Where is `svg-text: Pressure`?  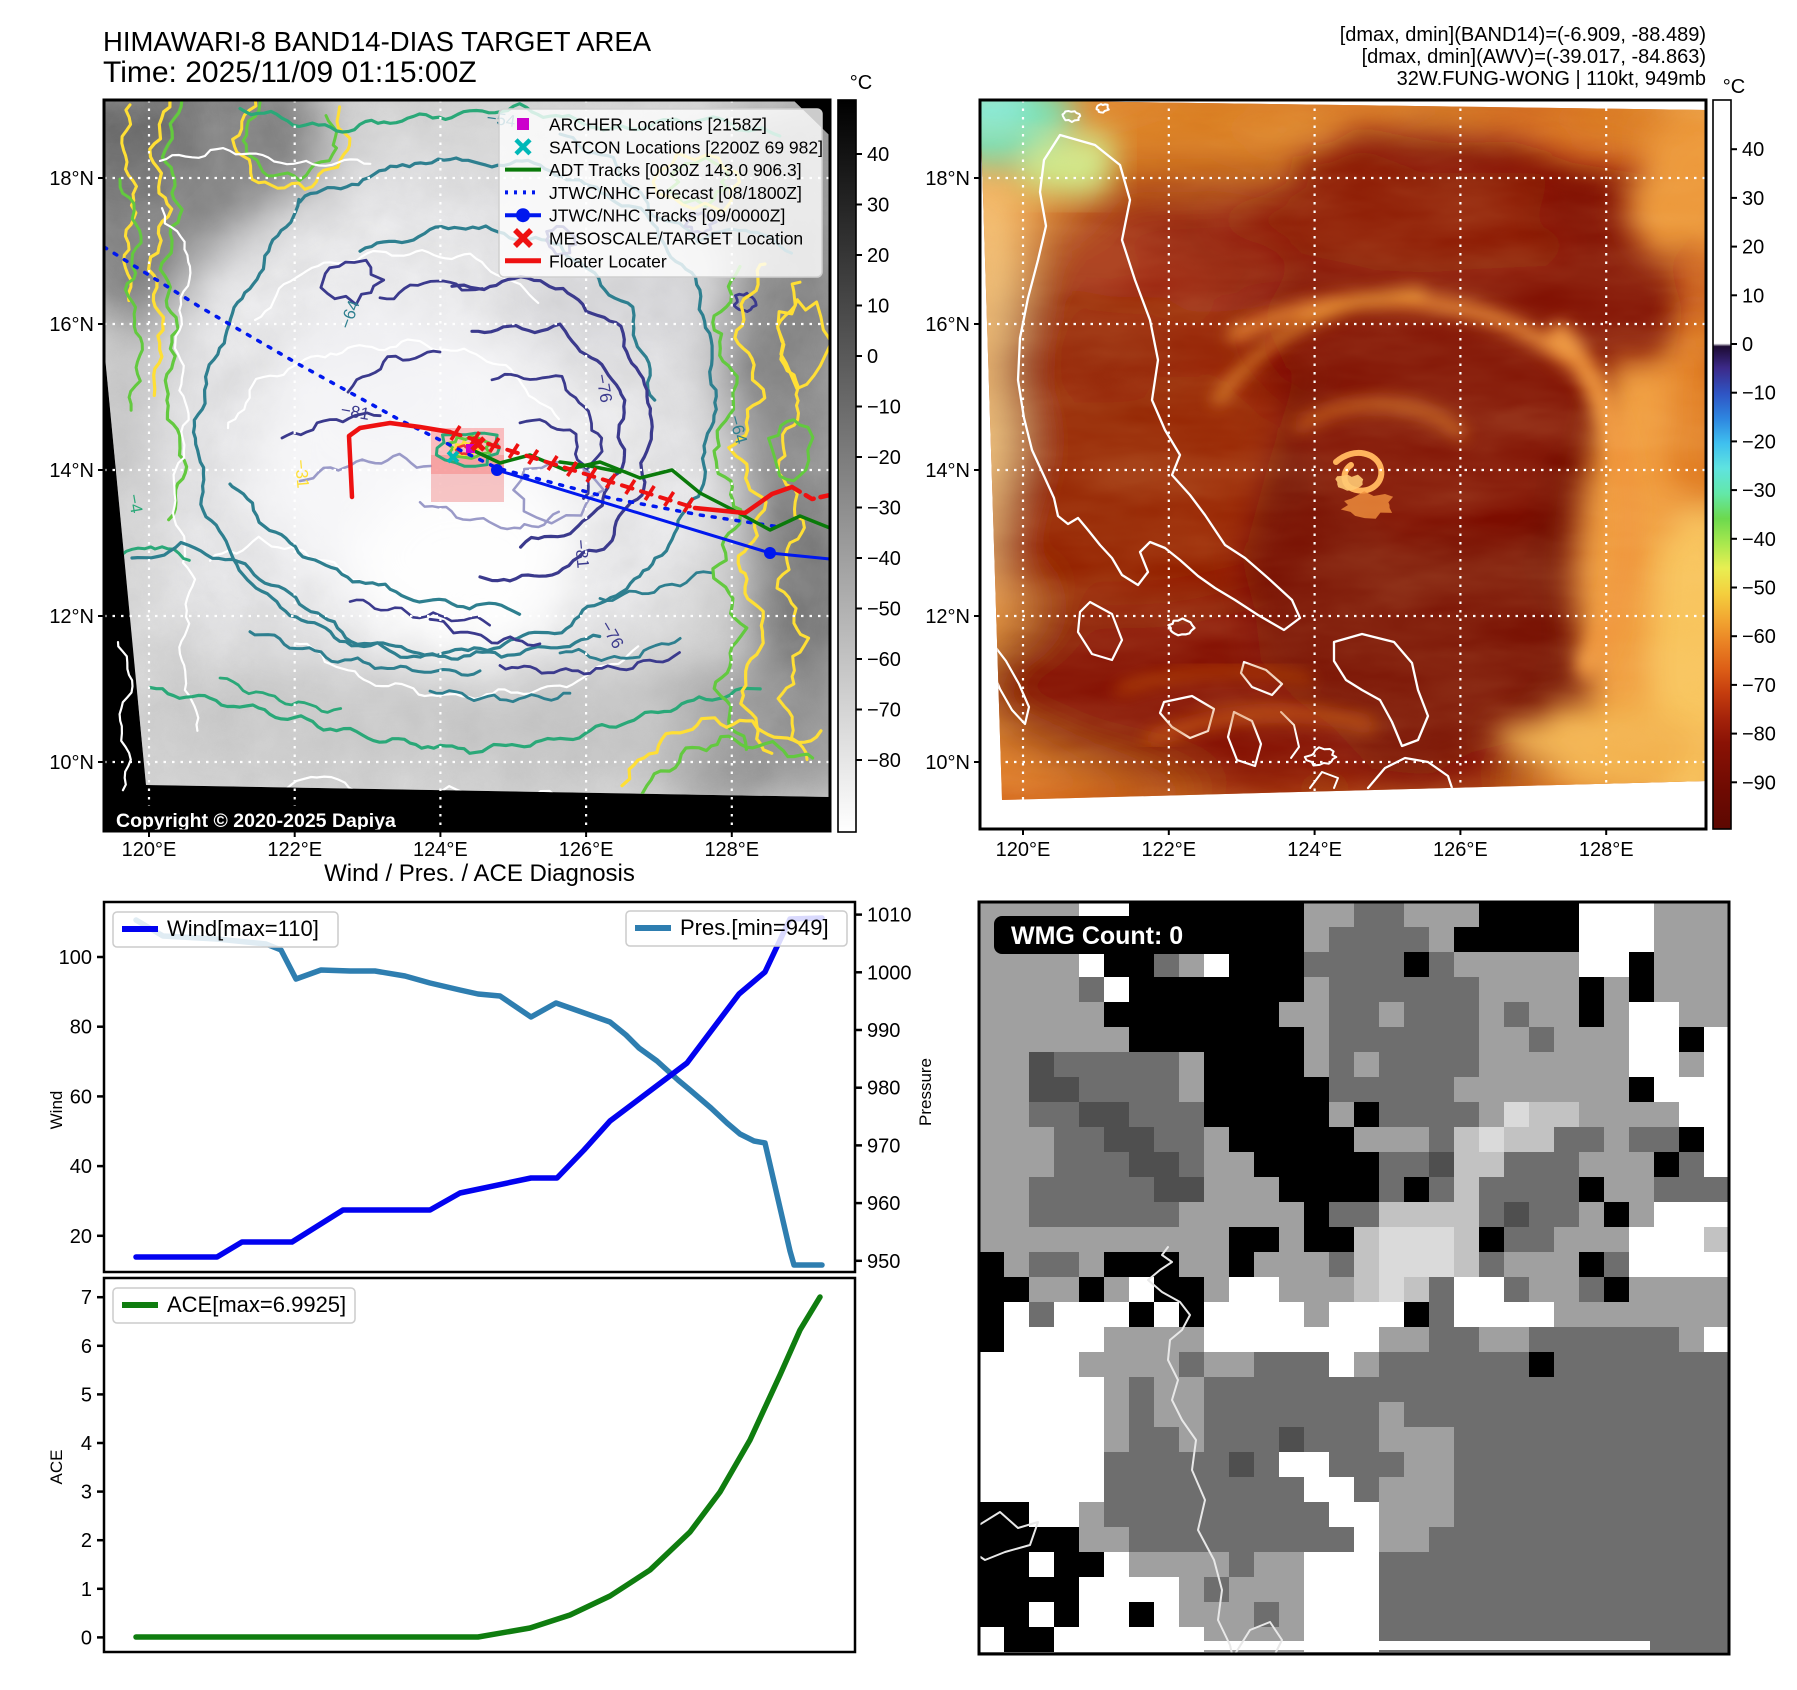
svg-text: Pressure is located at coordinates (925, 1092).